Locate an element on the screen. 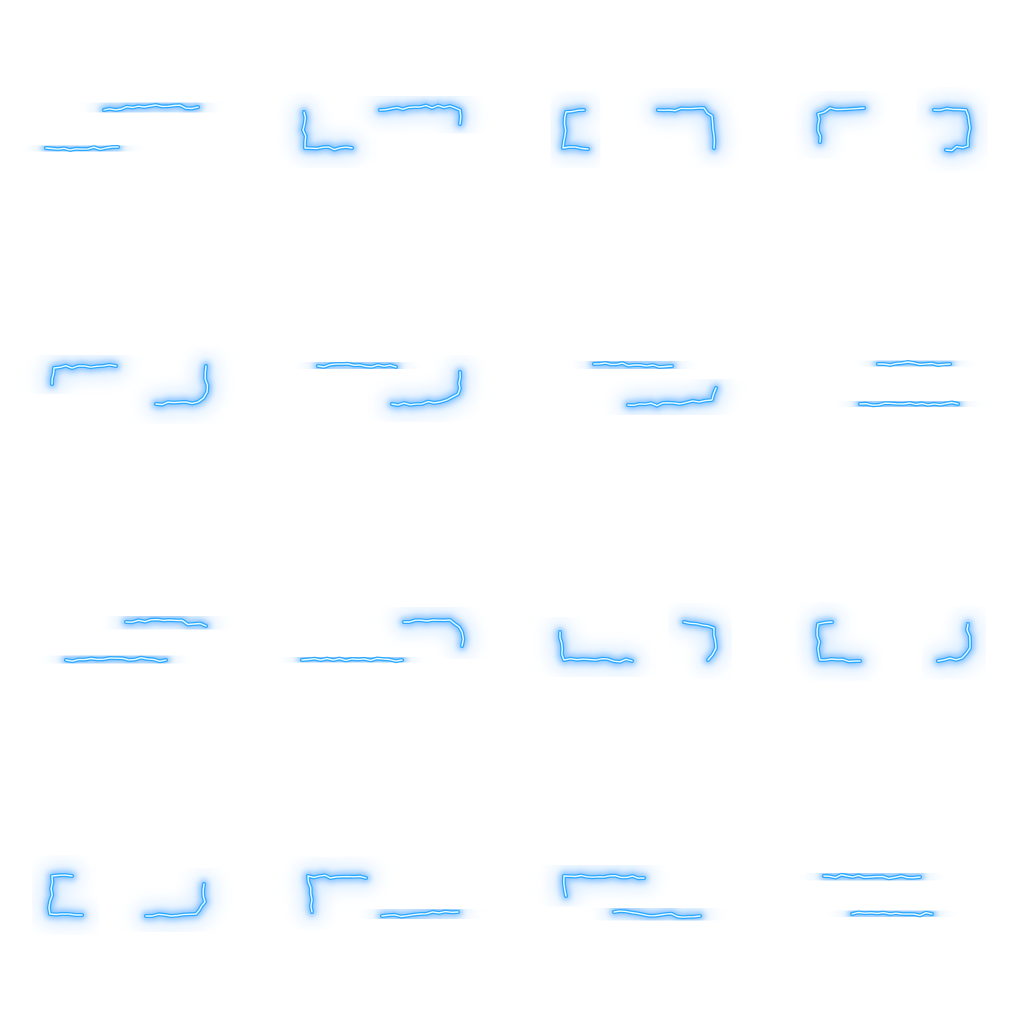 Image resolution: width=1024 pixels, height=1024 pixels. sprite-frame-8-art is located at coordinates (909, 384).